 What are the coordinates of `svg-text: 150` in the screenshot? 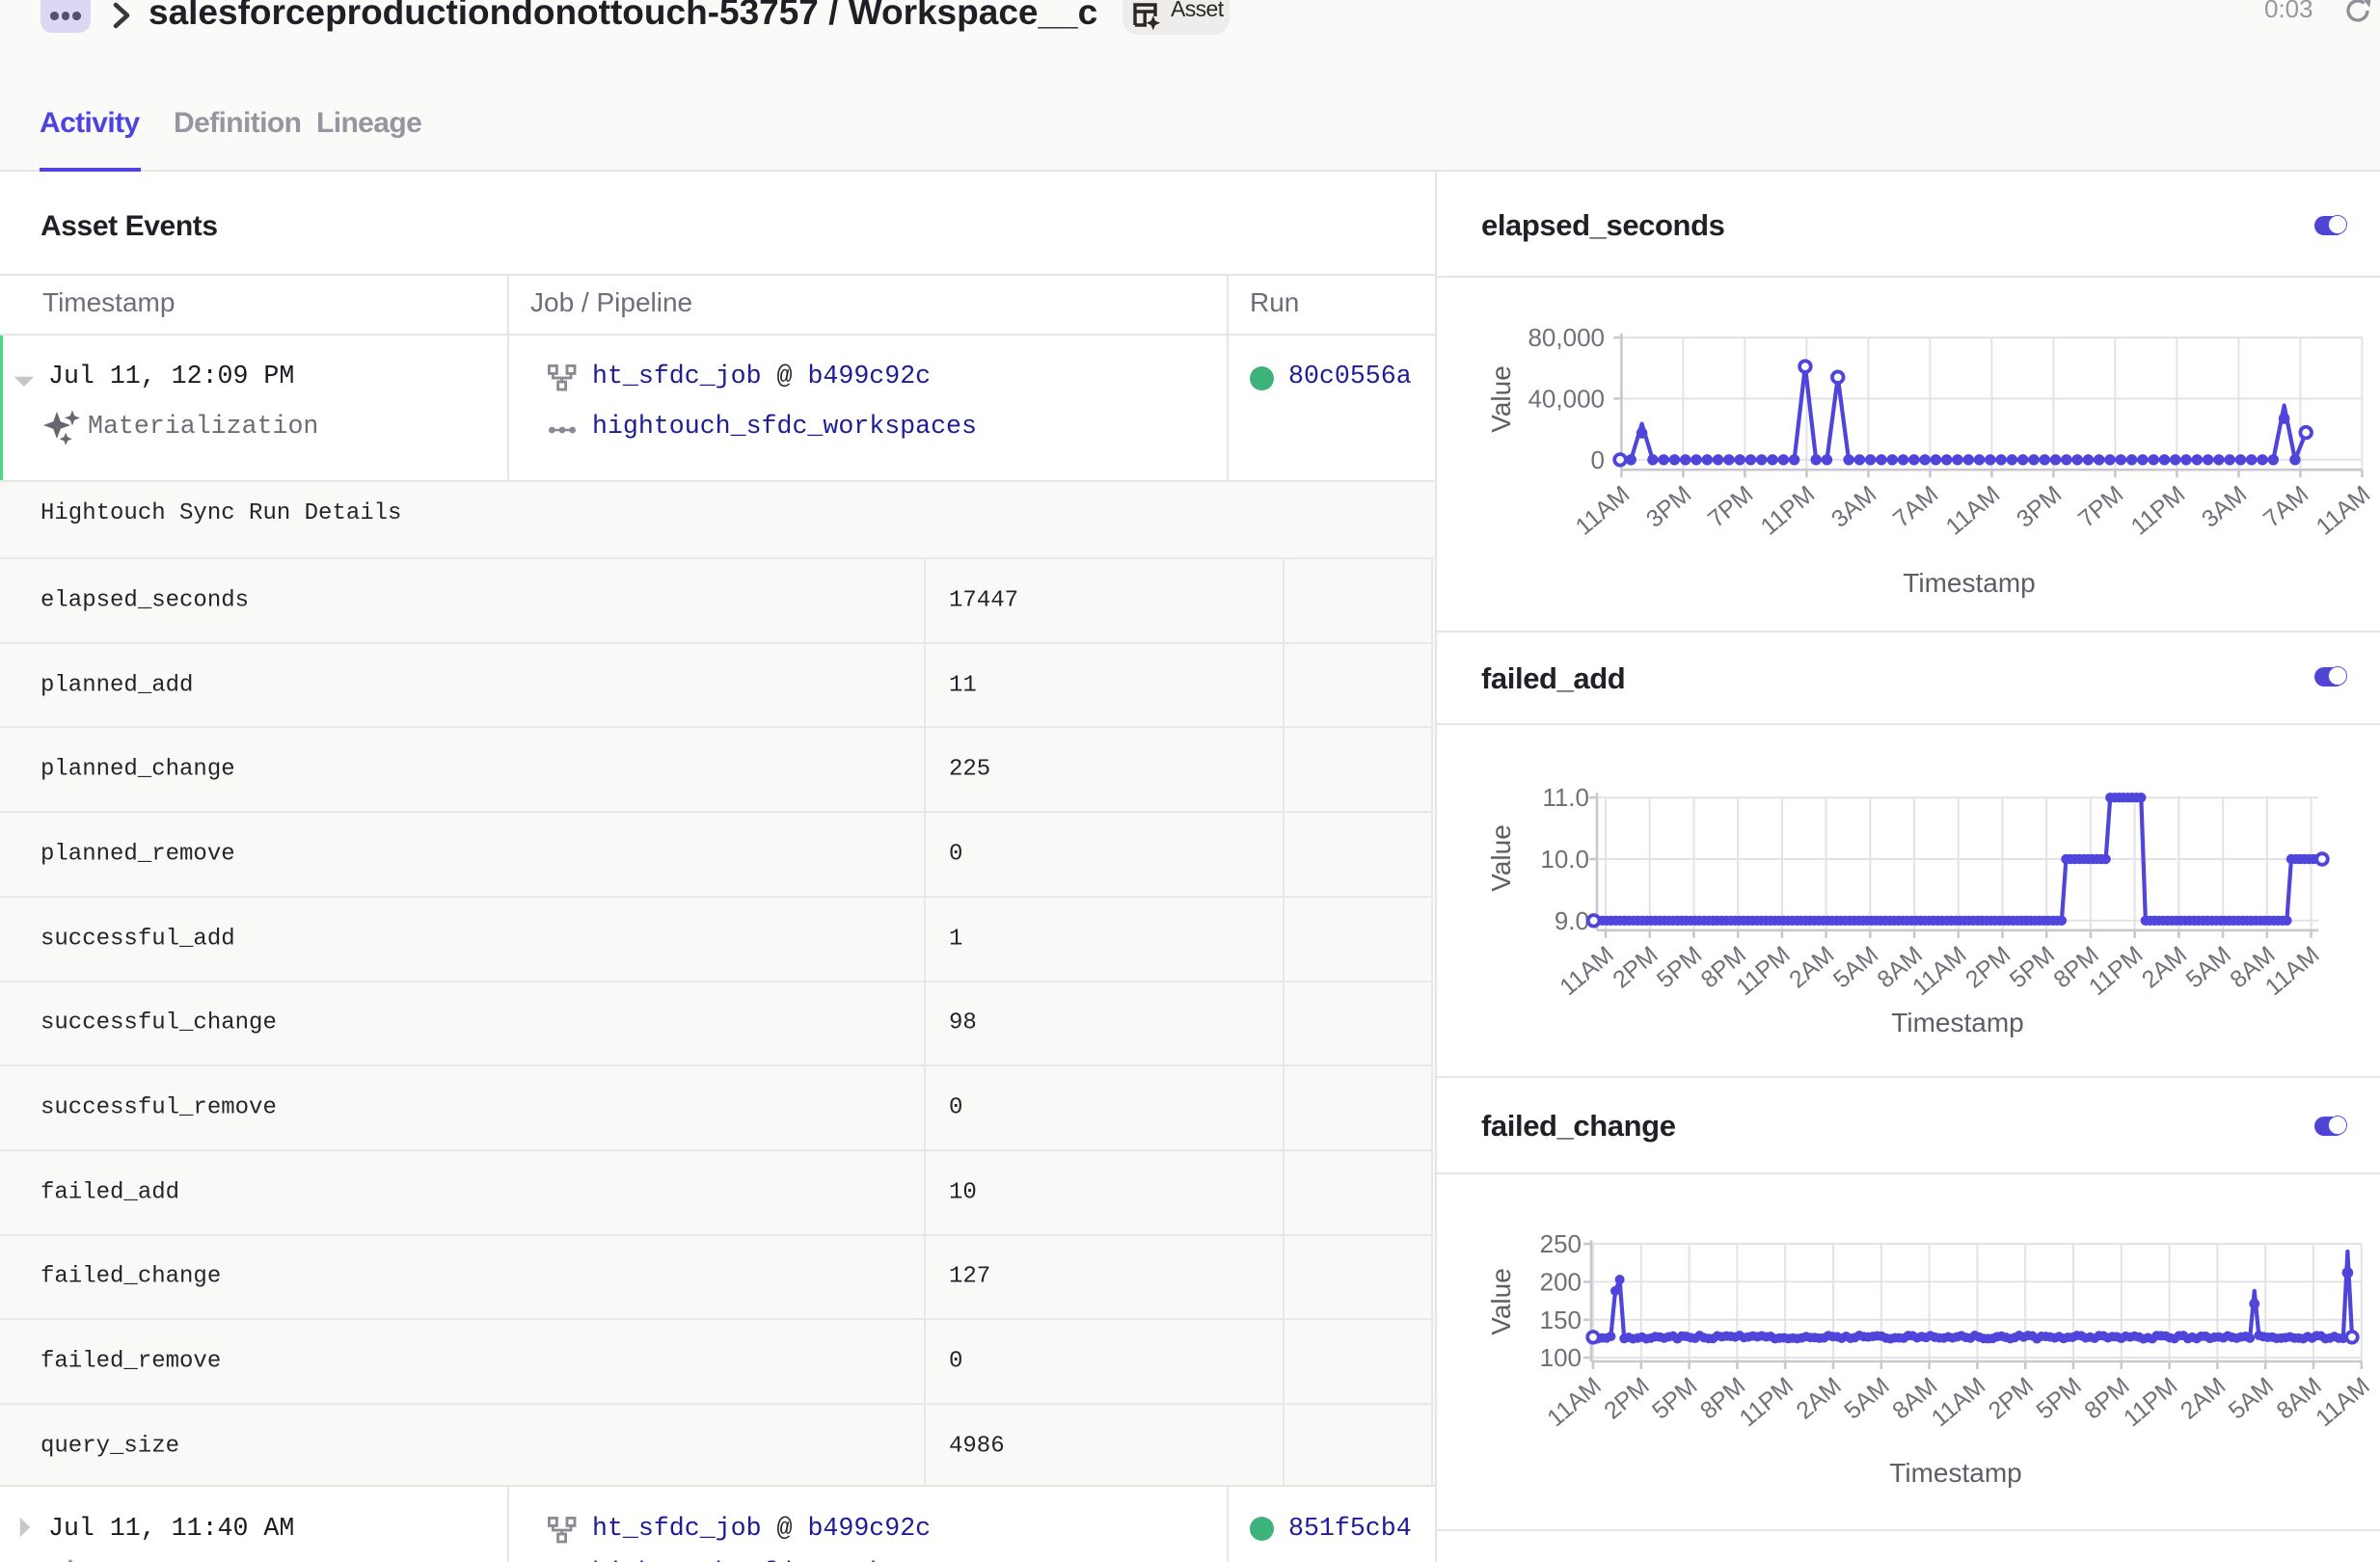 It's located at (1561, 1320).